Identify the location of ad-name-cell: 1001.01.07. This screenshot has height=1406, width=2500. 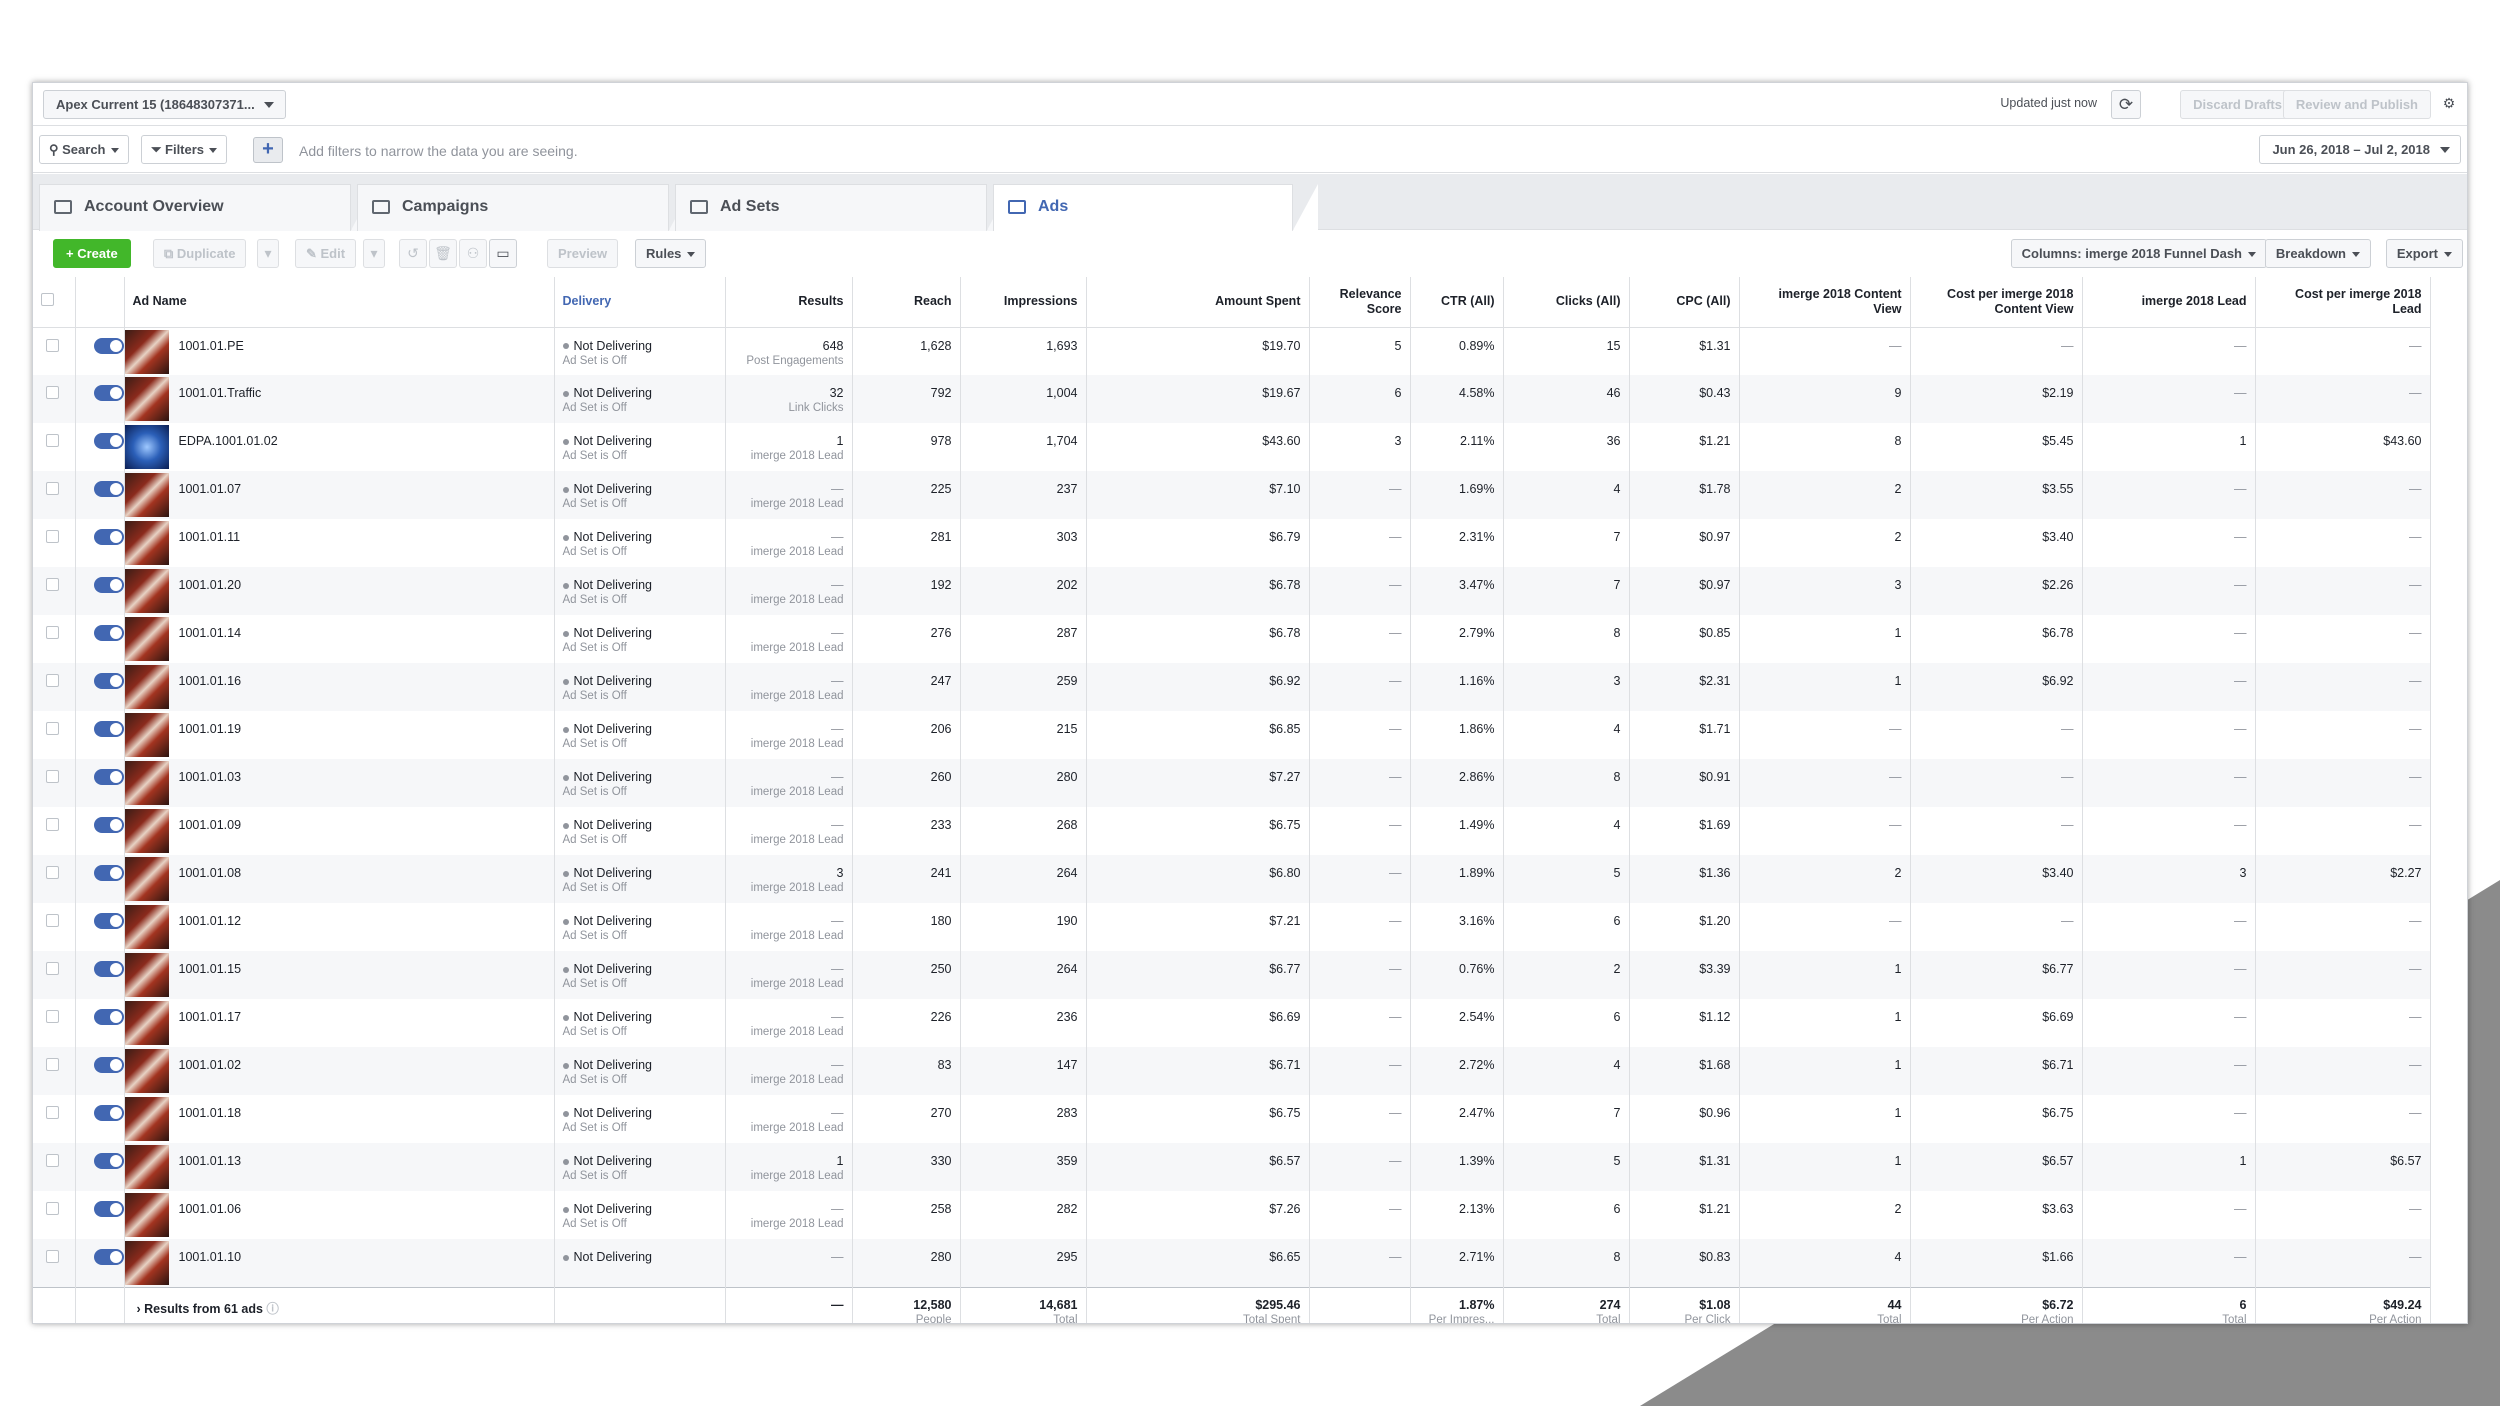
(339, 495).